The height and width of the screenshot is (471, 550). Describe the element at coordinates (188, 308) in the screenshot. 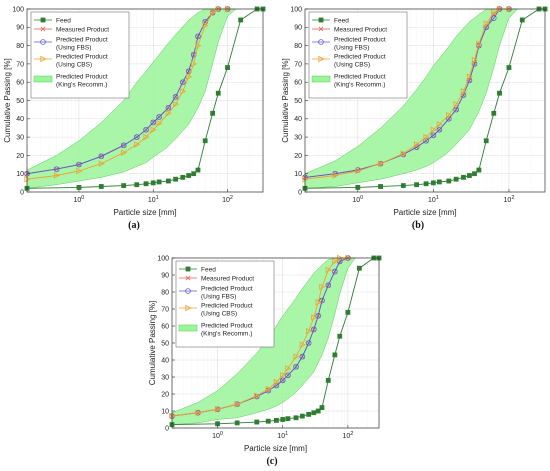

I see `legend-symbol-4-marker` at that location.